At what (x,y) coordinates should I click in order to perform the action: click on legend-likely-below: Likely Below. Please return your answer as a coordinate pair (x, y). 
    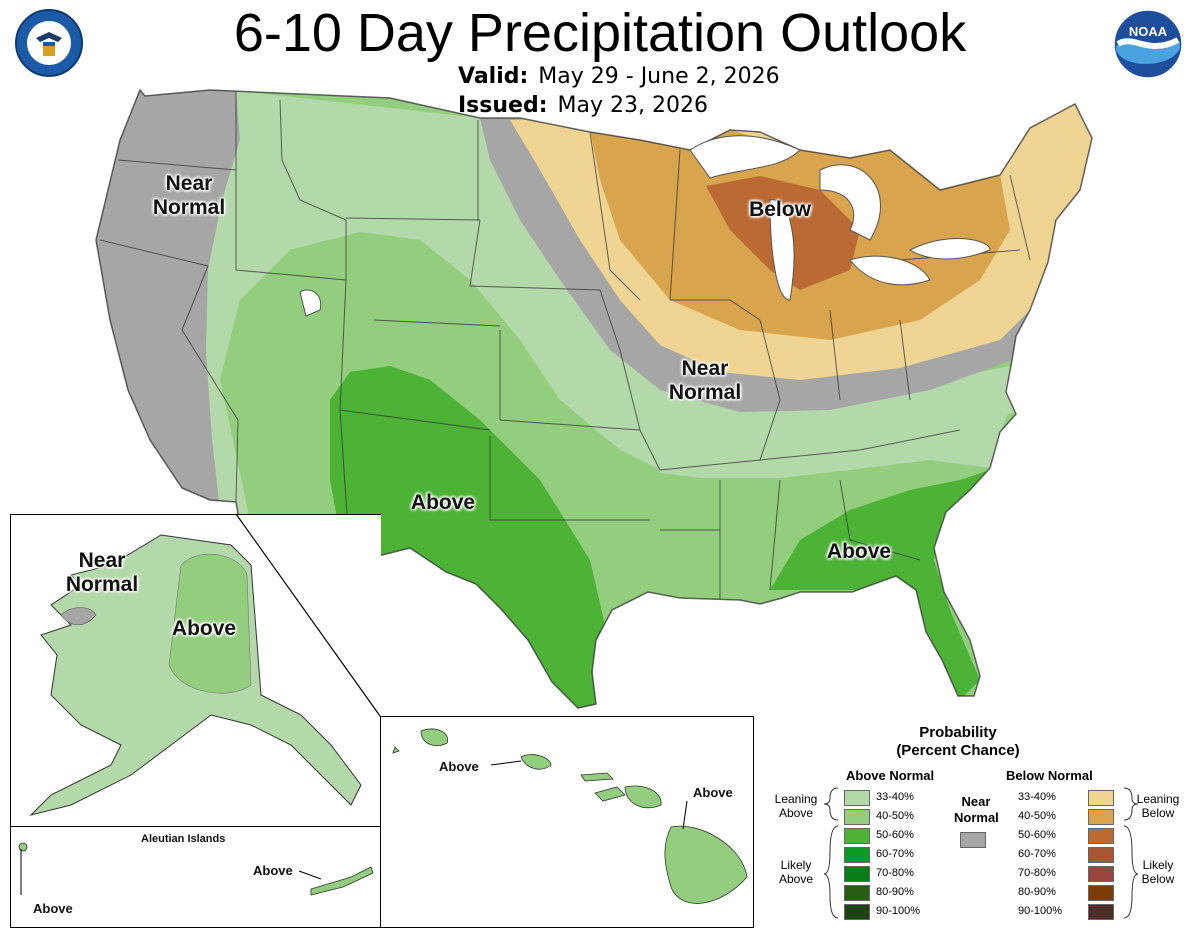
    Looking at the image, I should click on (1158, 872).